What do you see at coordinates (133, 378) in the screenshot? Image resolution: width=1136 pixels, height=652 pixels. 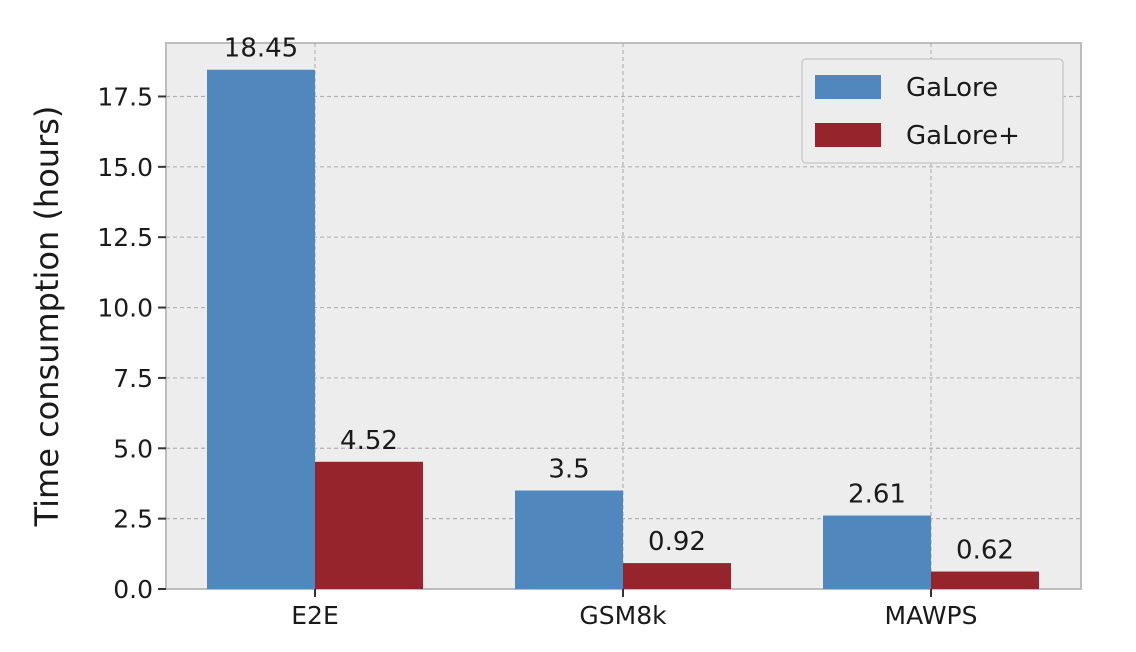 I see `y-tick-label: 7.5` at bounding box center [133, 378].